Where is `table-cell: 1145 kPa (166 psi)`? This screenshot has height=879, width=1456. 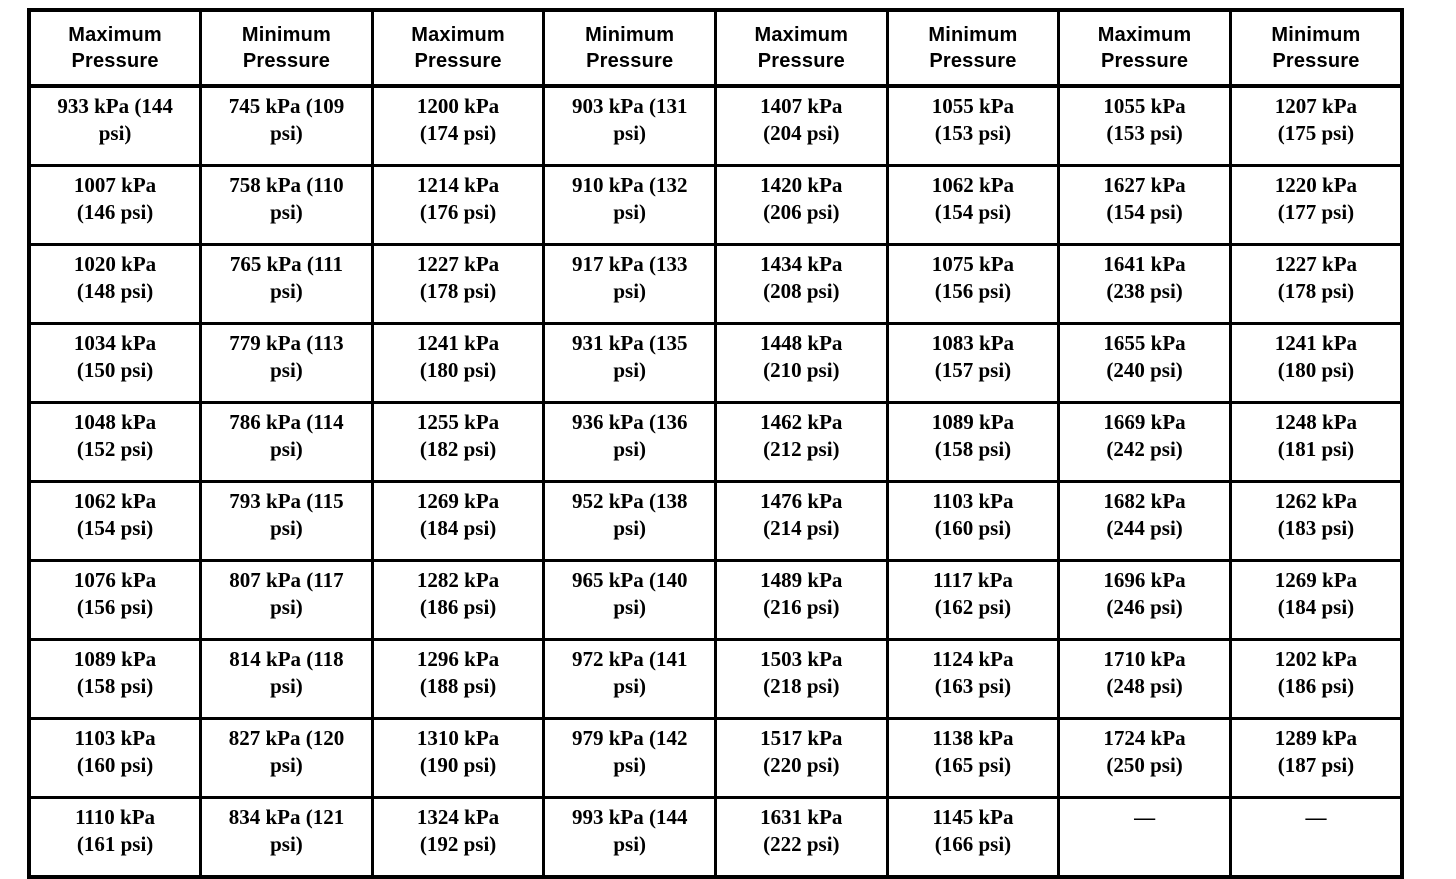 table-cell: 1145 kPa (166 psi) is located at coordinates (973, 837).